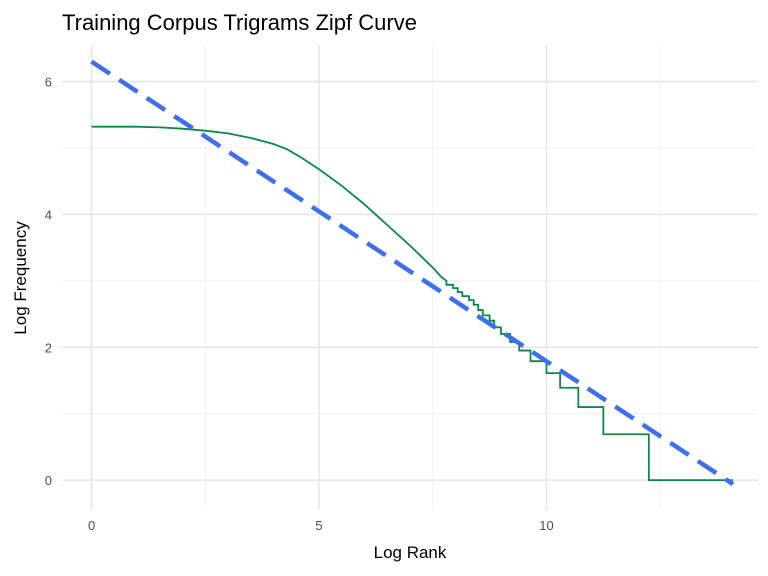 The width and height of the screenshot is (768, 576). I want to click on x-tick-label: 10, so click(546, 525).